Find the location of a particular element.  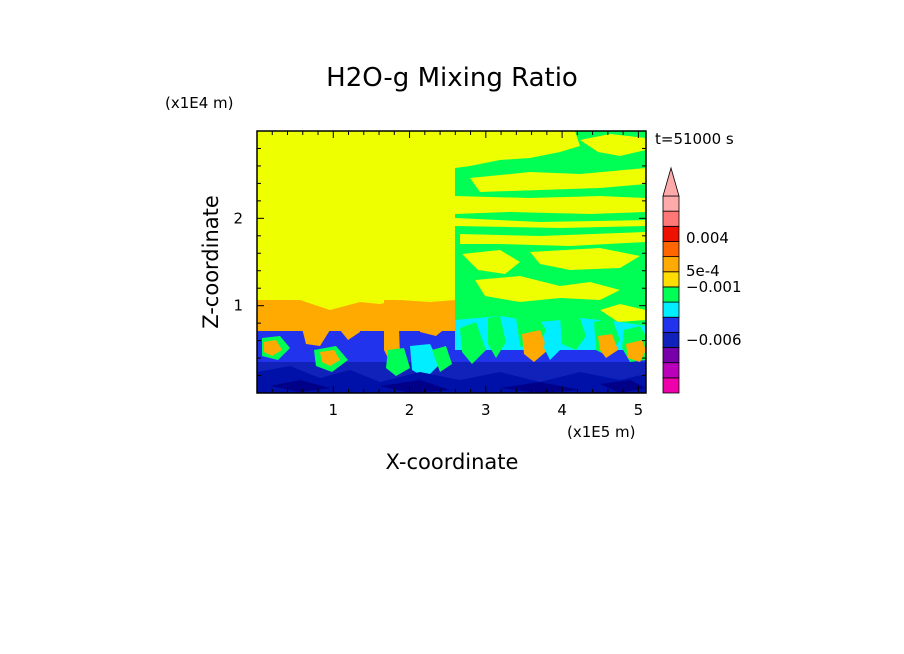

colorbar-label: −0.006 is located at coordinates (714, 340).